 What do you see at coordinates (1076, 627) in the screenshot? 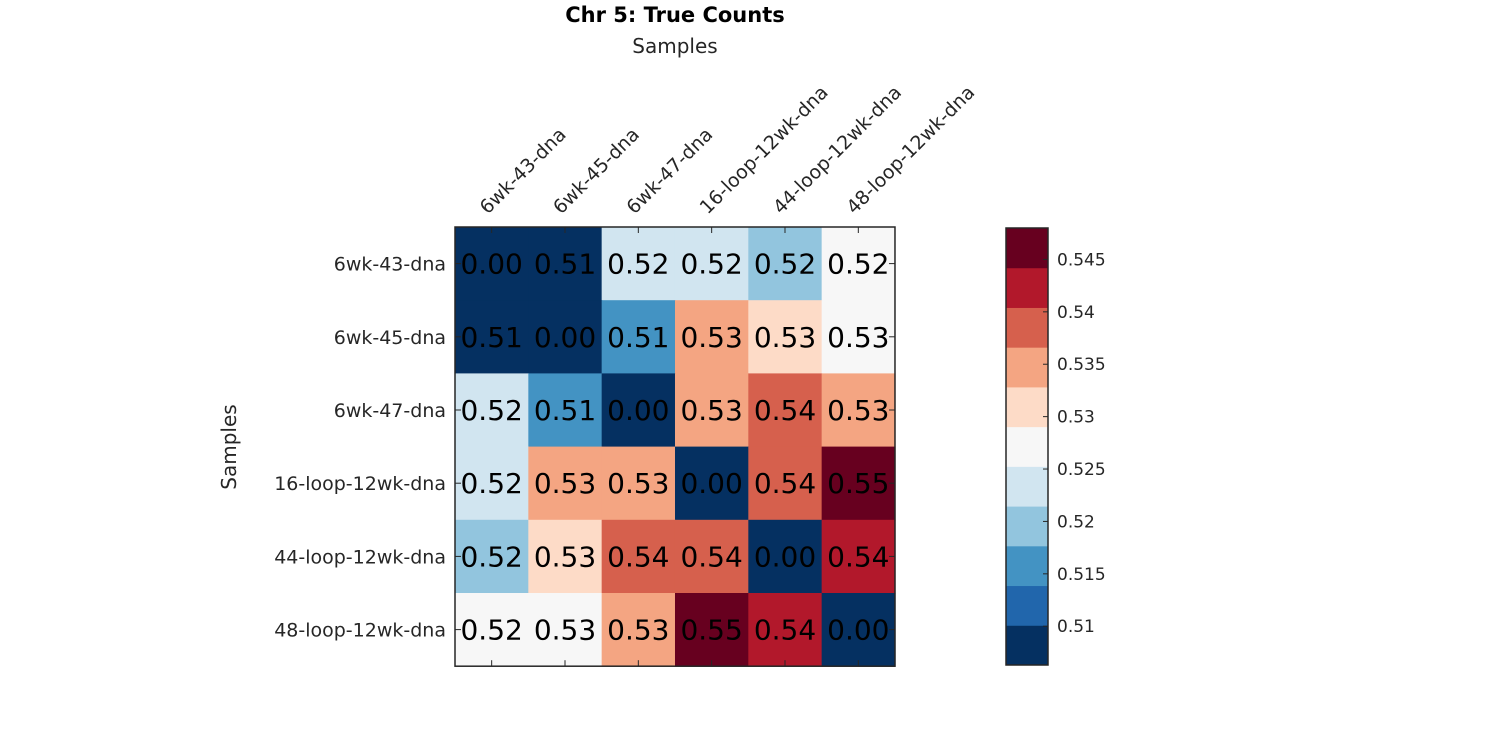
I see `colorbar-tick-label: 0.51` at bounding box center [1076, 627].